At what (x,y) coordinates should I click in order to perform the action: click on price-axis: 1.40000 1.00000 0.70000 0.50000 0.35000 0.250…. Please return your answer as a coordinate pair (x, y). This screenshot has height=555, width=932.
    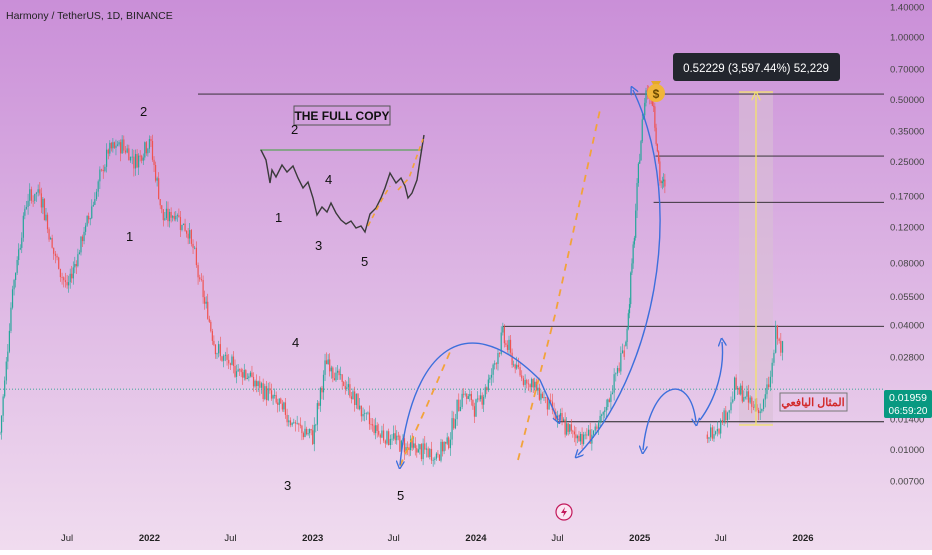
    Looking at the image, I should click on (907, 245).